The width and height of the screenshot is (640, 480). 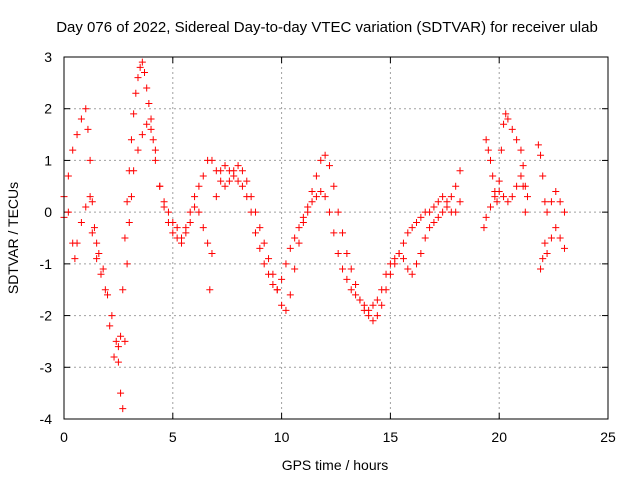 I want to click on x-axis-label: GPS time / hours, so click(x=335, y=465).